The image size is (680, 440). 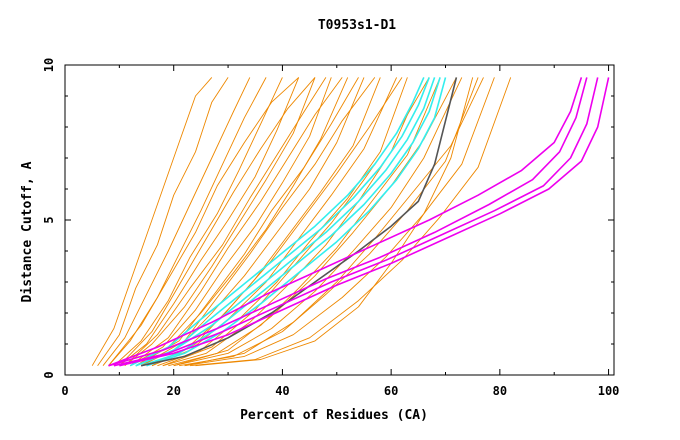 What do you see at coordinates (357, 25) in the screenshot?
I see `chart-title: T0953s1-D1` at bounding box center [357, 25].